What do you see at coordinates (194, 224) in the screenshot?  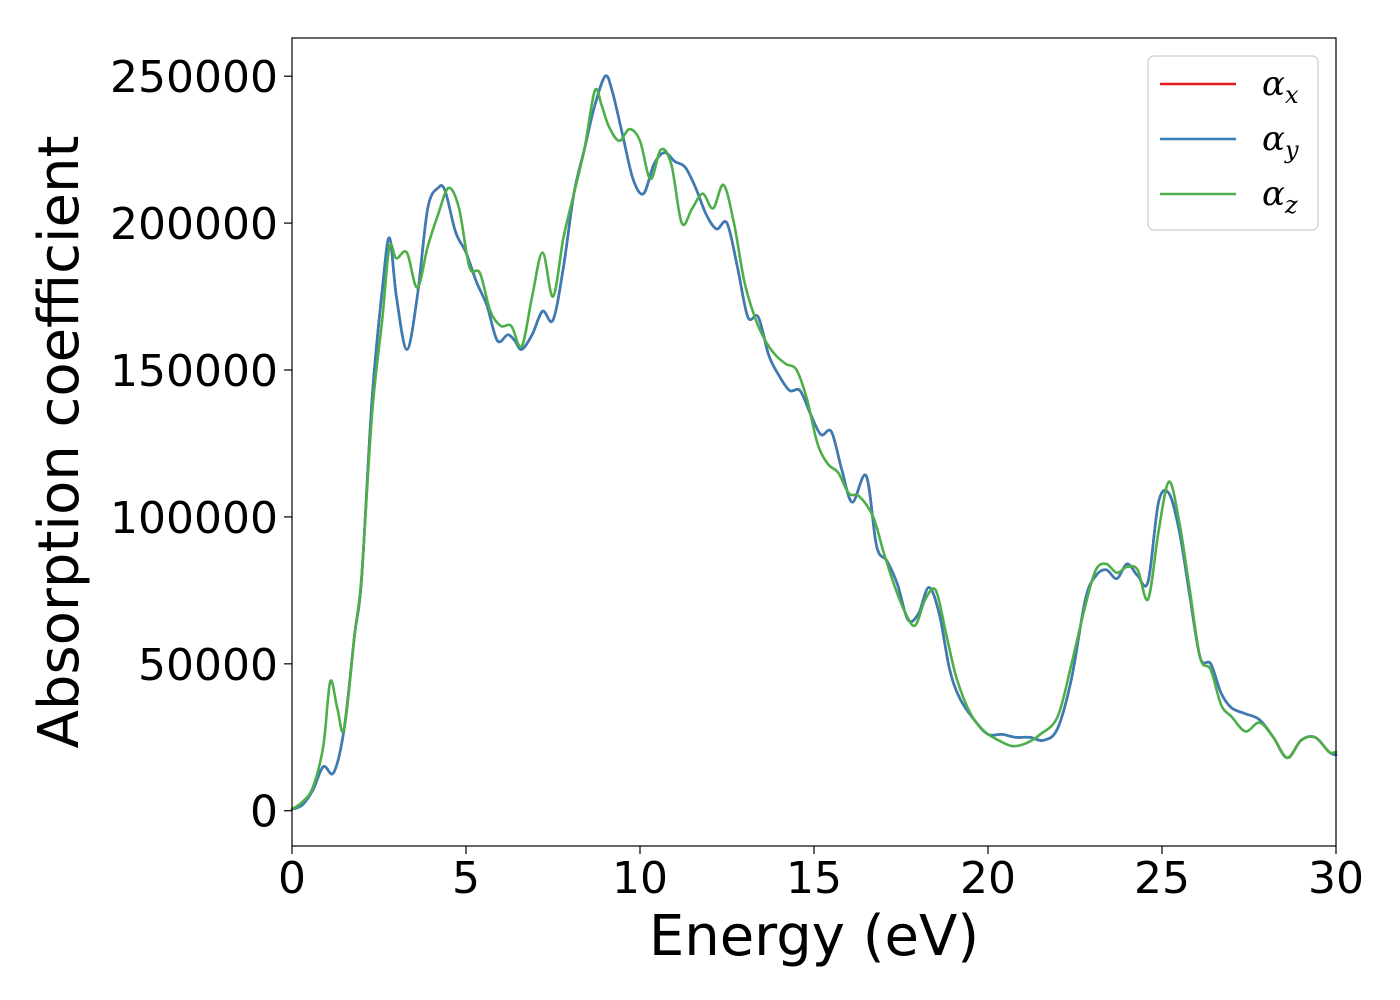 I see `y-tick-label: 200000` at bounding box center [194, 224].